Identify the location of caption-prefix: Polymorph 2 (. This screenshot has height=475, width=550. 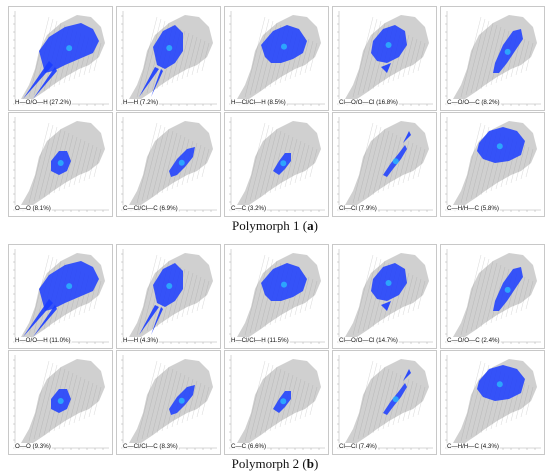
(269, 463).